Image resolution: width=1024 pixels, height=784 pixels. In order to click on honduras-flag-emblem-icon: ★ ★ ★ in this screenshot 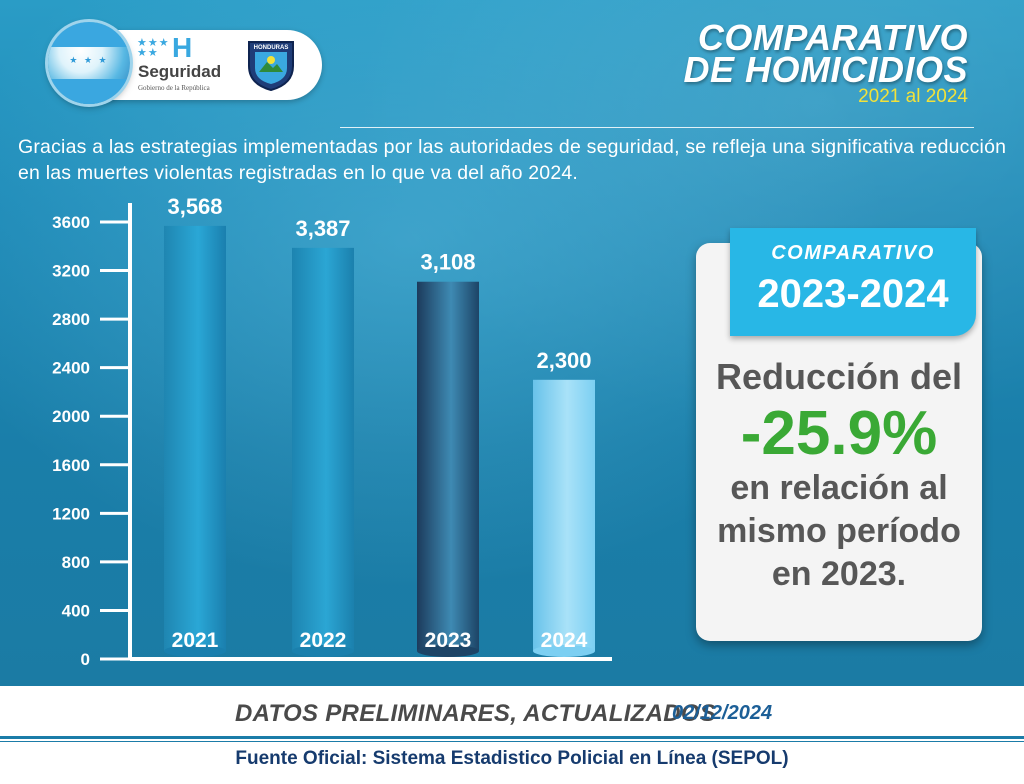, I will do `click(89, 63)`.